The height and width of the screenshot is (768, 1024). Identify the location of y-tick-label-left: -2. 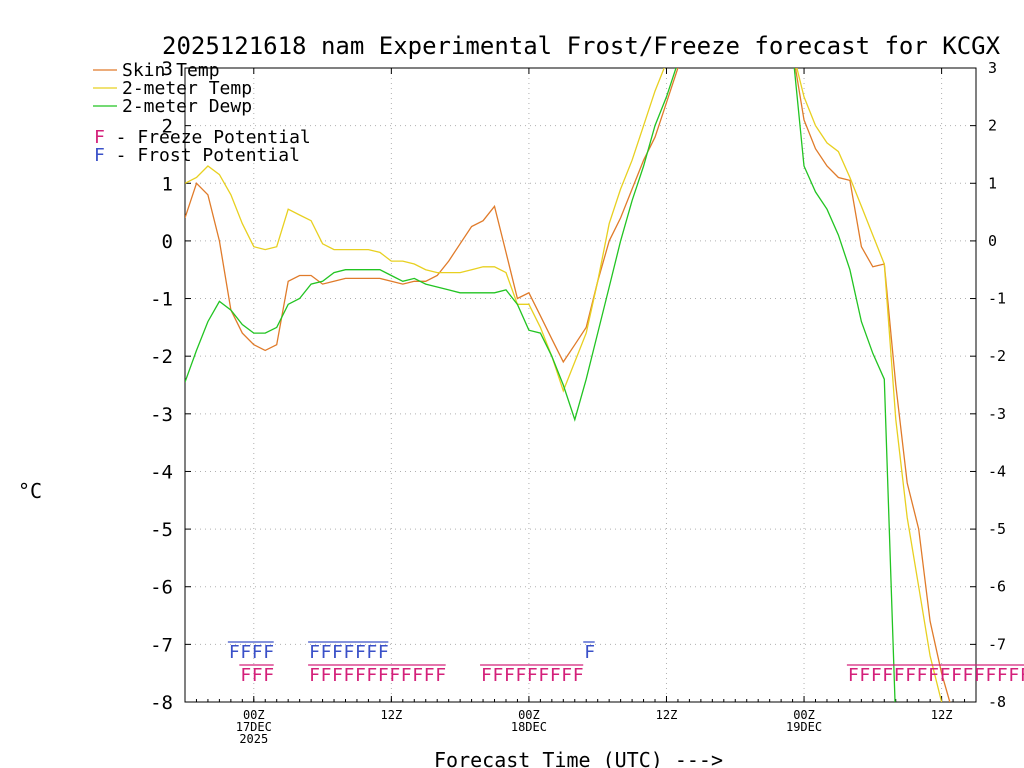
(161, 357).